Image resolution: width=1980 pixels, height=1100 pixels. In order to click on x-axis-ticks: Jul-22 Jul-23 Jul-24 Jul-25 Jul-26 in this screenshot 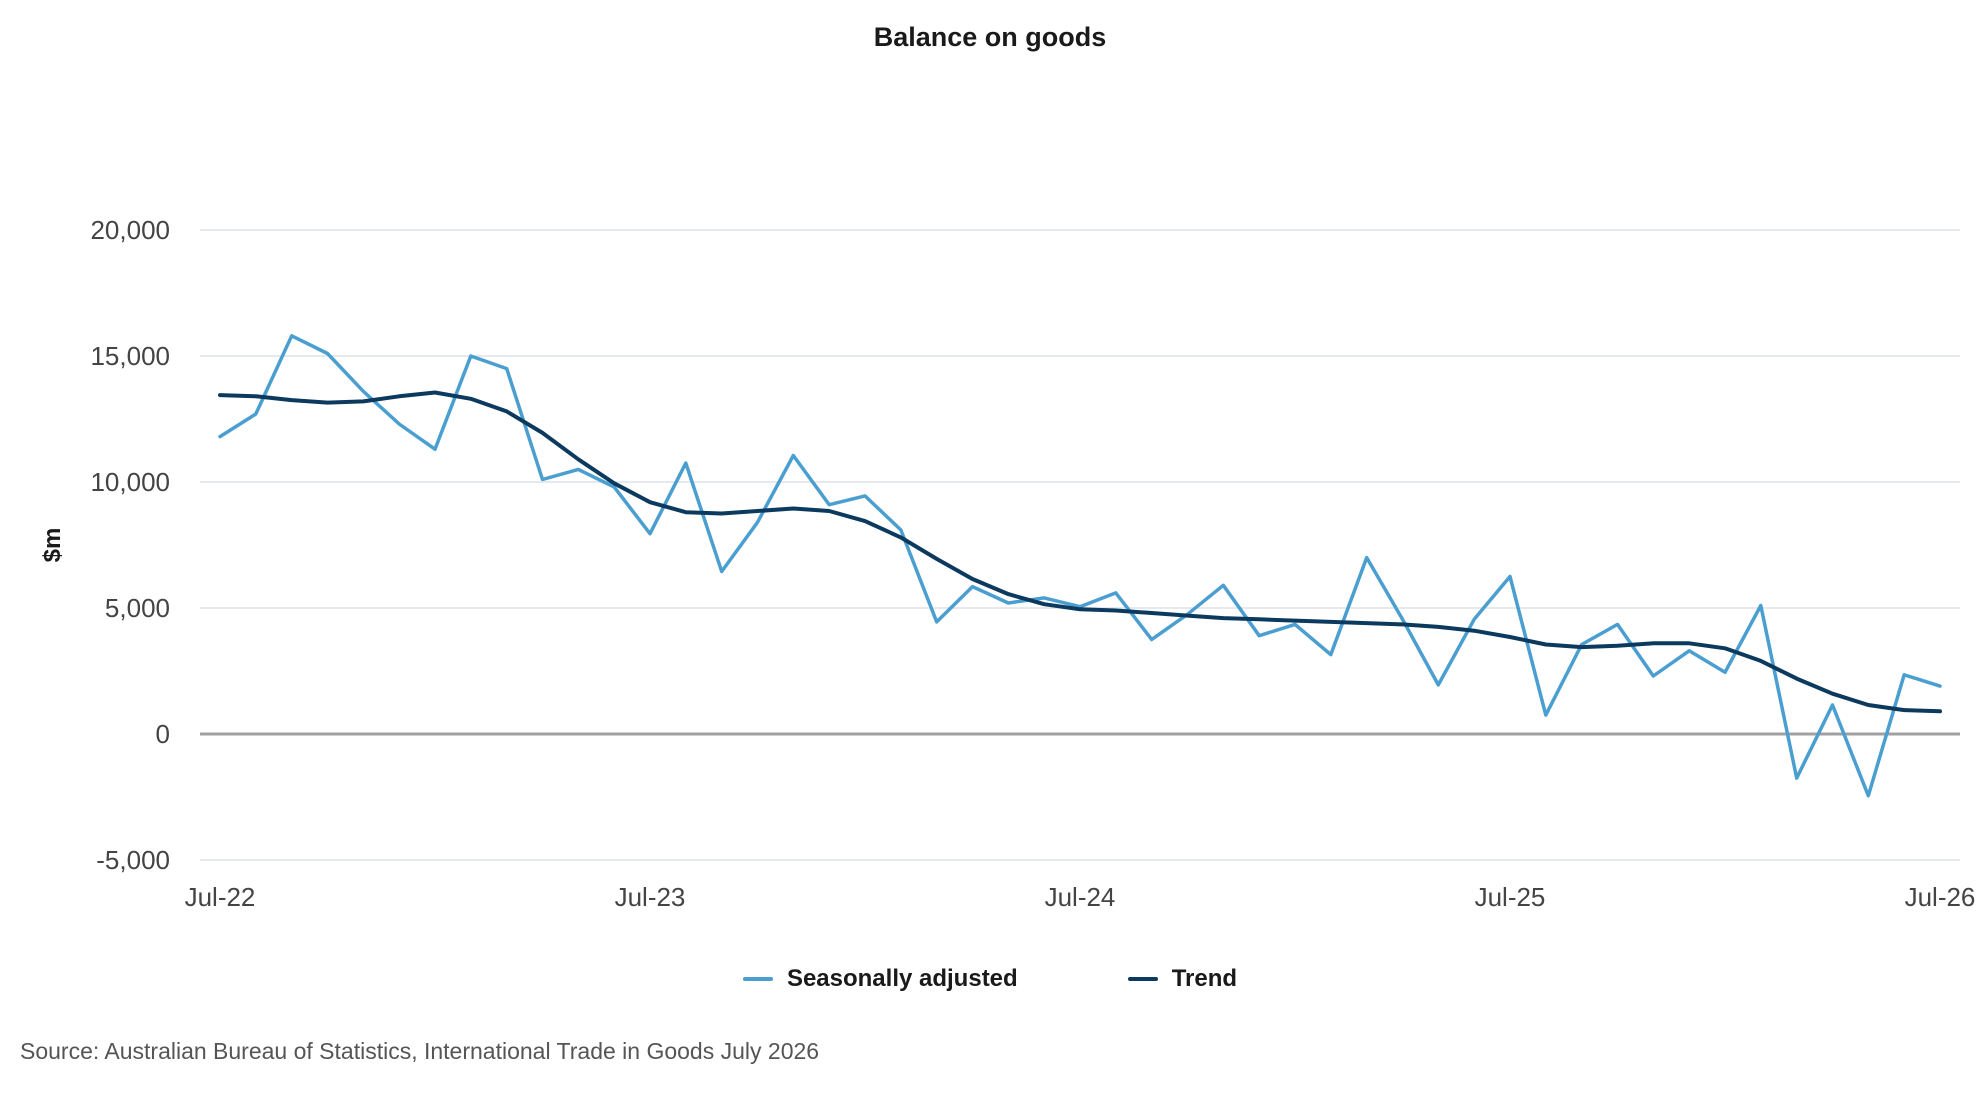, I will do `click(1080, 897)`.